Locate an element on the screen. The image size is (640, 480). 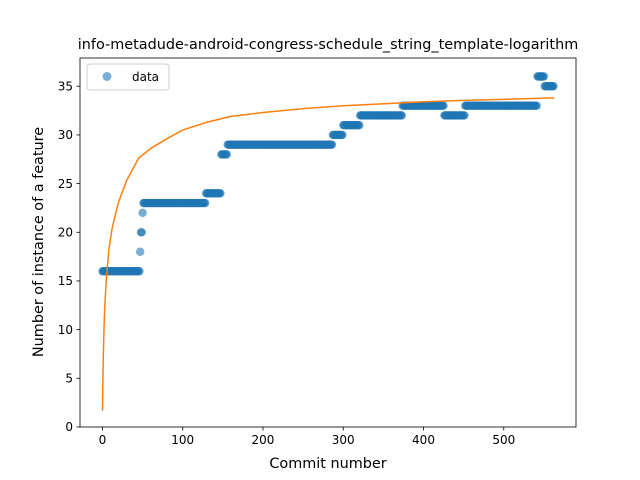
y-tick-label: 0 is located at coordinates (69, 427).